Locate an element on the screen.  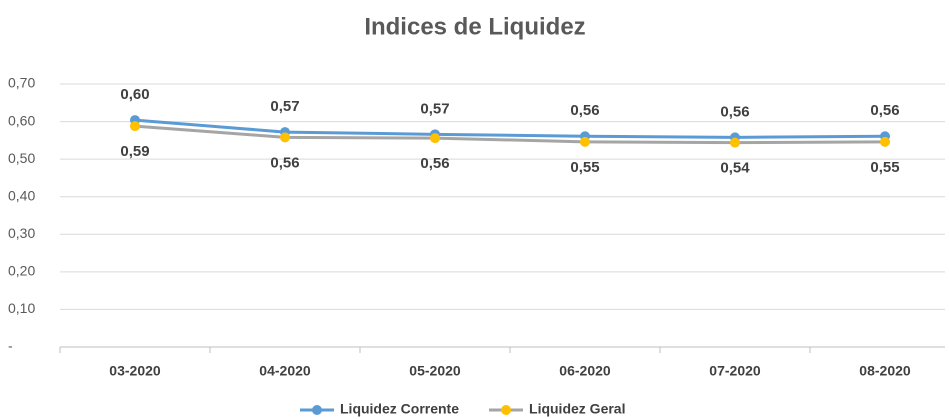
legend-label: Liquidez Geral is located at coordinates (577, 409).